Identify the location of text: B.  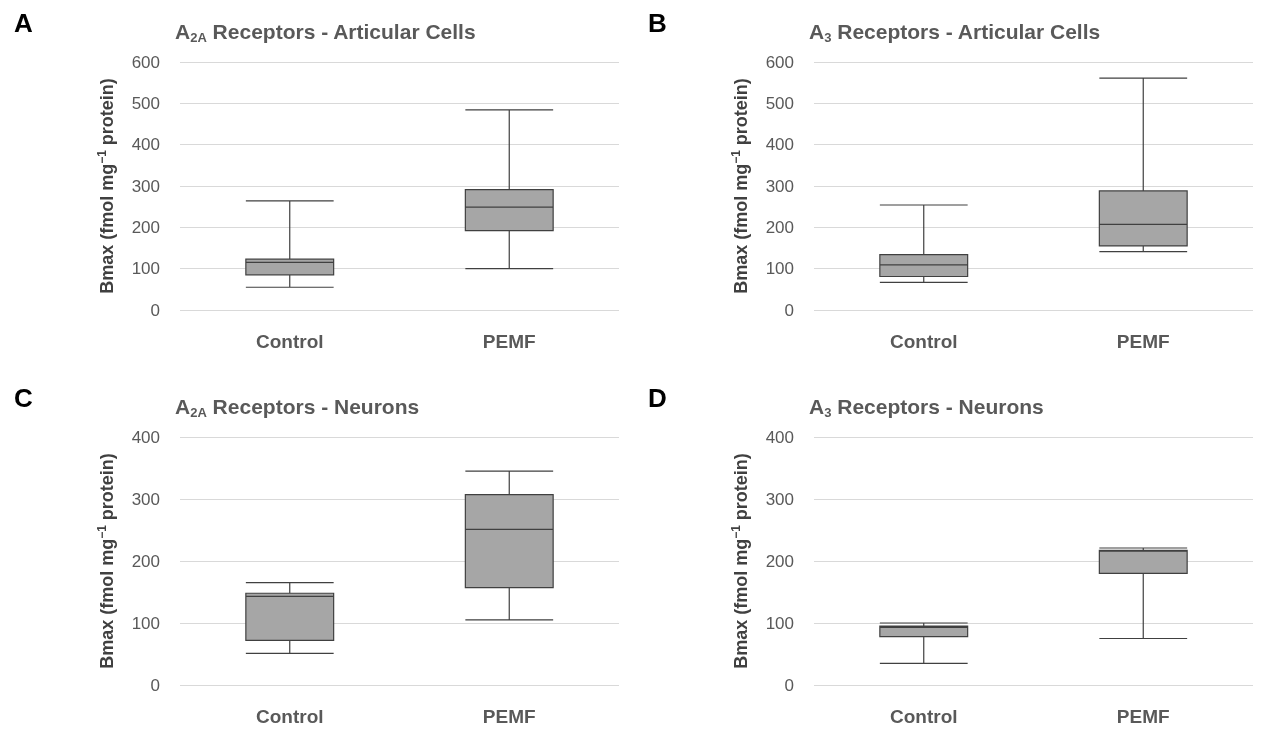
(657, 23).